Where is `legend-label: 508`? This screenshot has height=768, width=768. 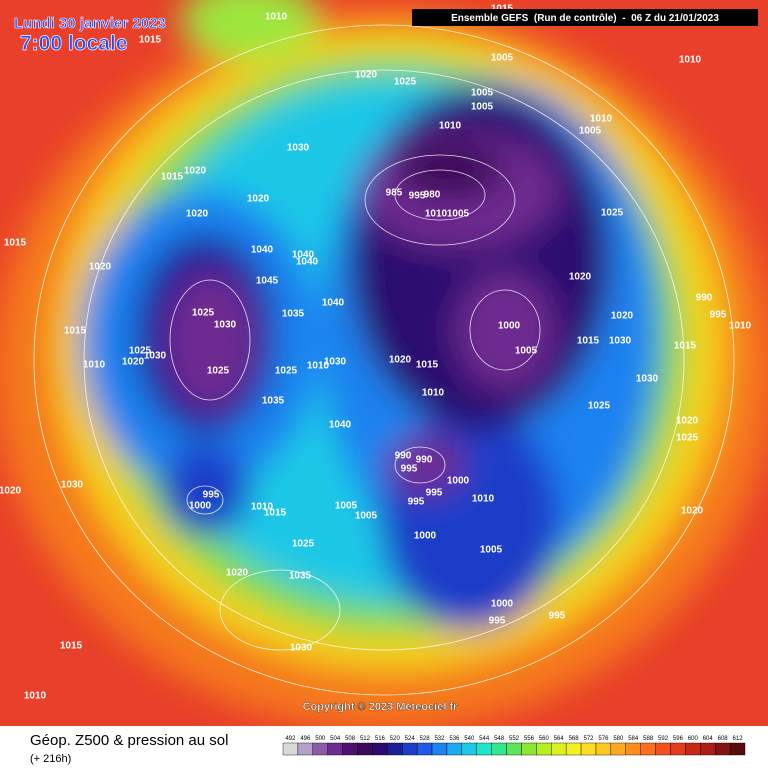 legend-label: 508 is located at coordinates (350, 739).